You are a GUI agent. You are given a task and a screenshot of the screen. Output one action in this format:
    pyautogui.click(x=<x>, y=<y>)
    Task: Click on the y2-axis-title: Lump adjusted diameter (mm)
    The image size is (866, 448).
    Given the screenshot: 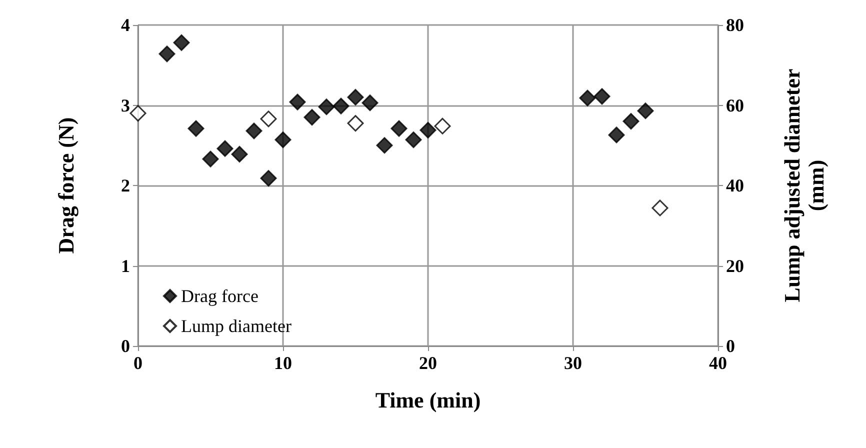 What is the action you would take?
    pyautogui.click(x=804, y=185)
    